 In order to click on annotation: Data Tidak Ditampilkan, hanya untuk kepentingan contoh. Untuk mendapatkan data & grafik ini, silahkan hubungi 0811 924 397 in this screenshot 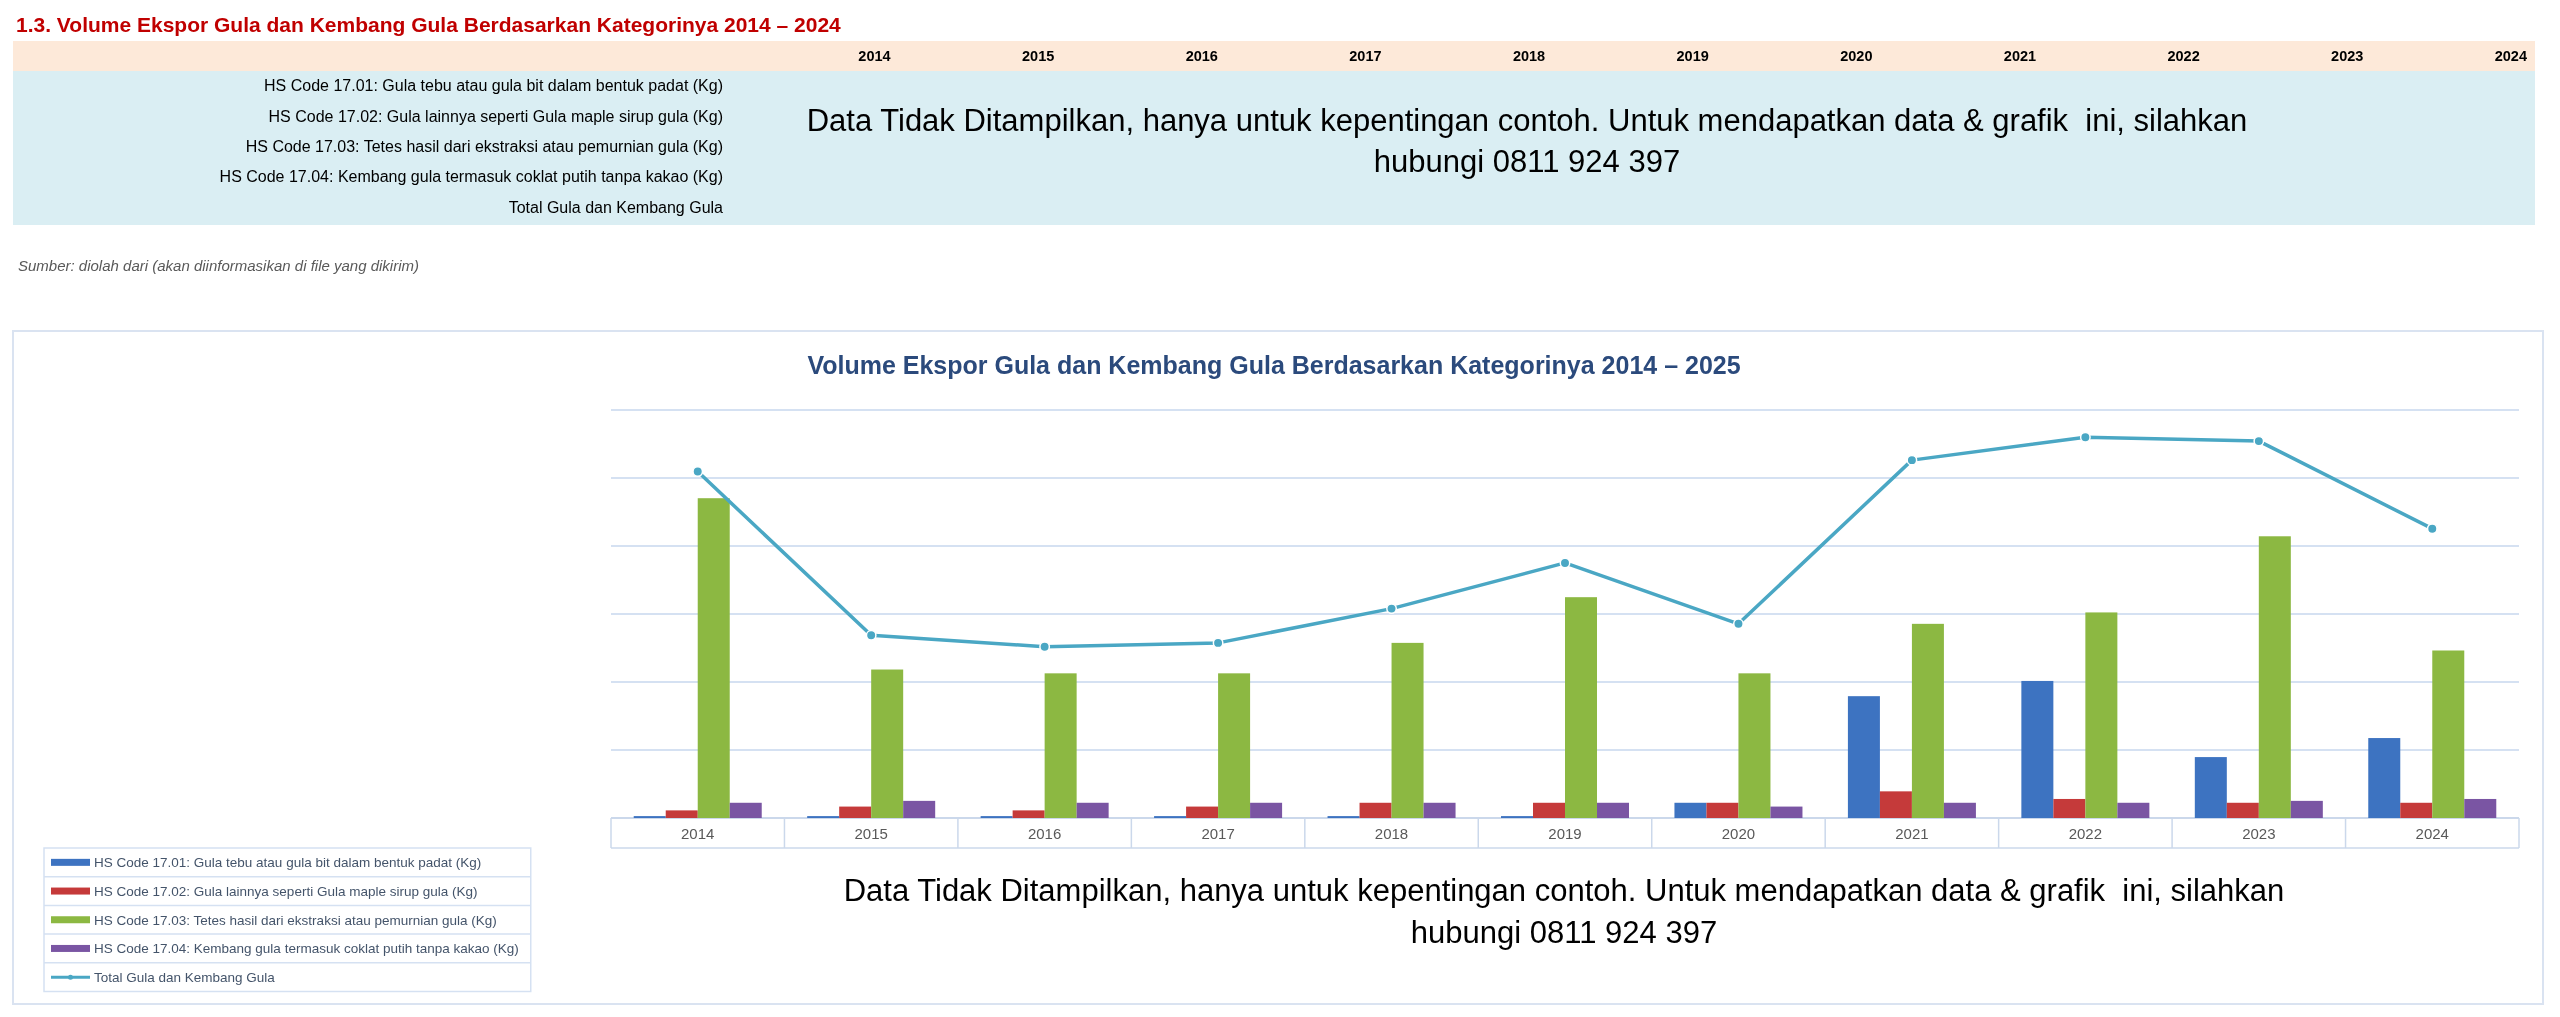, I will do `click(1527, 141)`.